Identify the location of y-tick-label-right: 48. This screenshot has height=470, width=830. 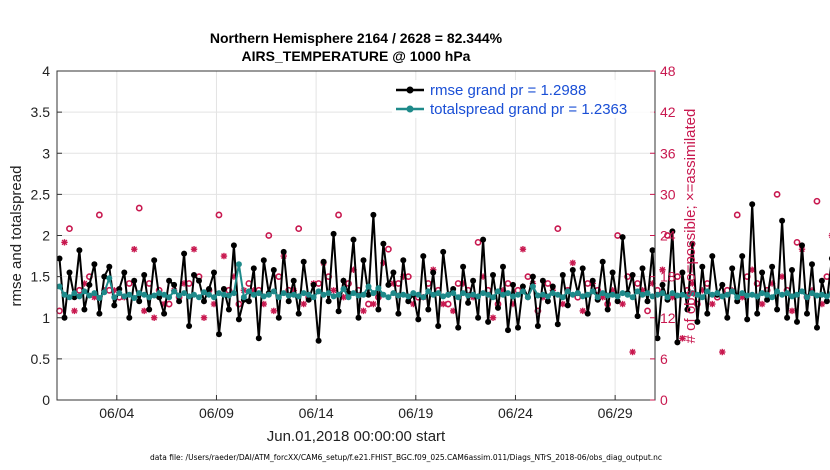
(668, 71).